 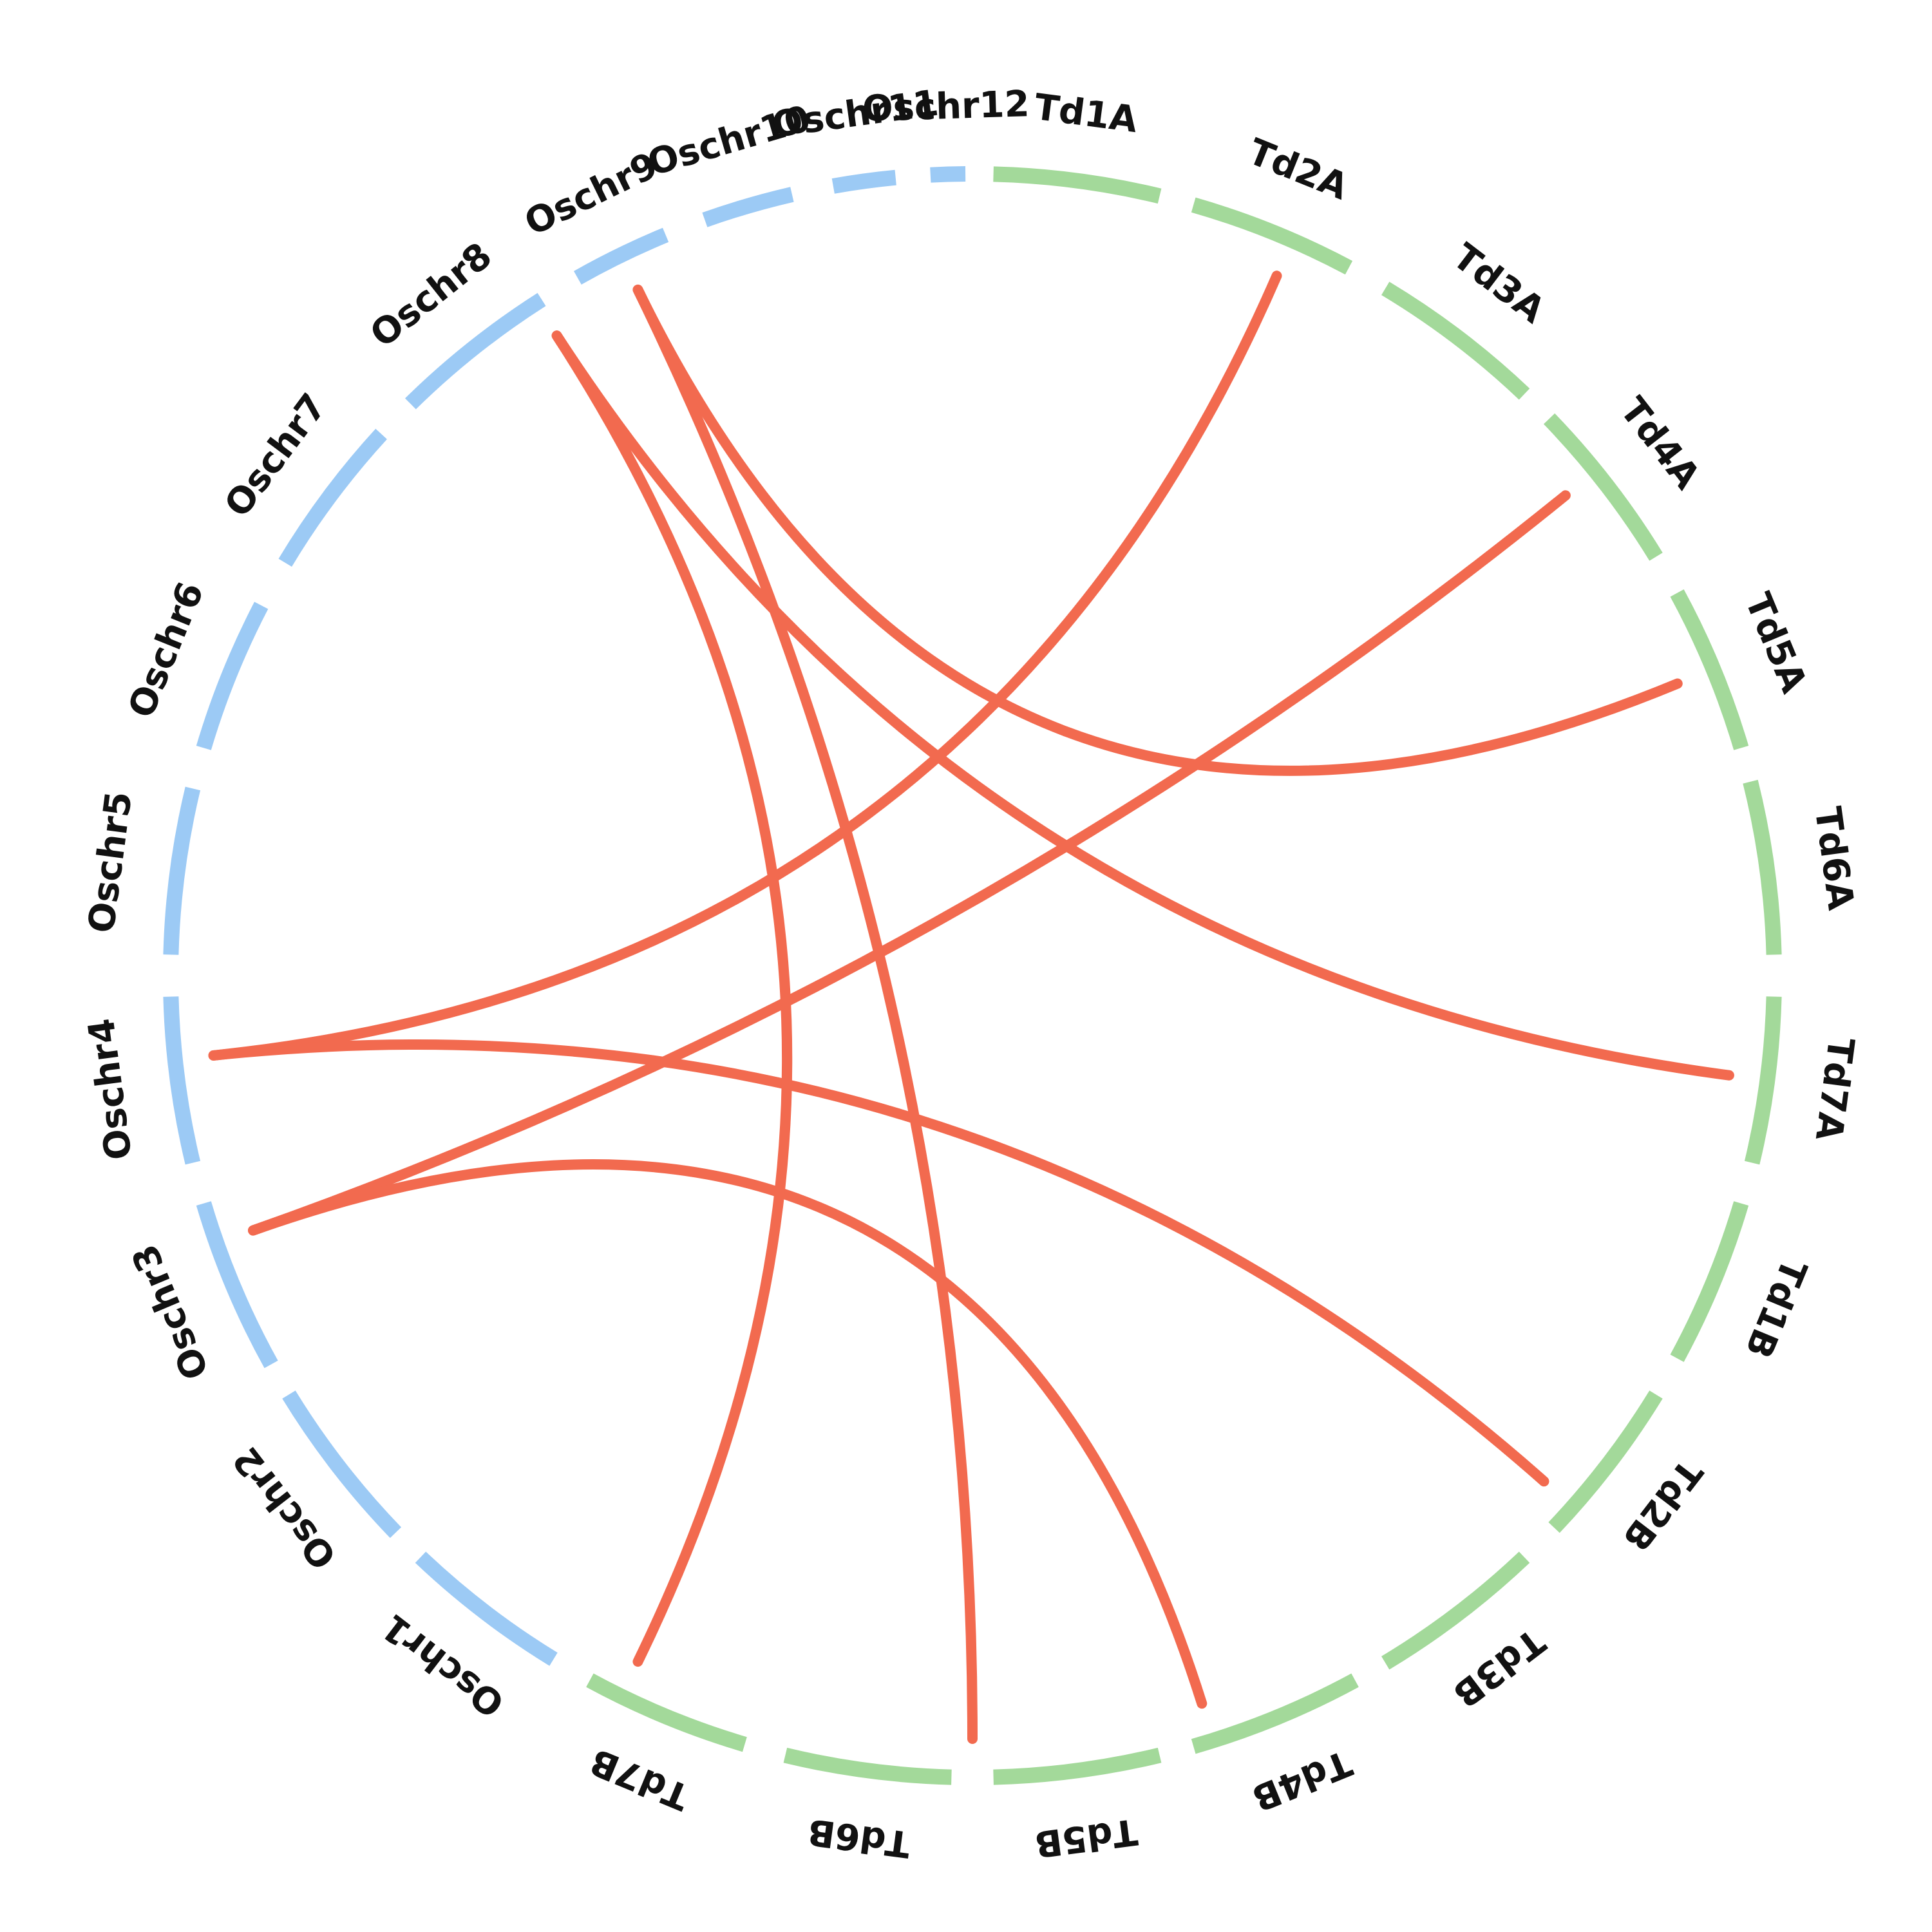 What do you see at coordinates (475, 351) in the screenshot?
I see `chromosome-arc-oschr8` at bounding box center [475, 351].